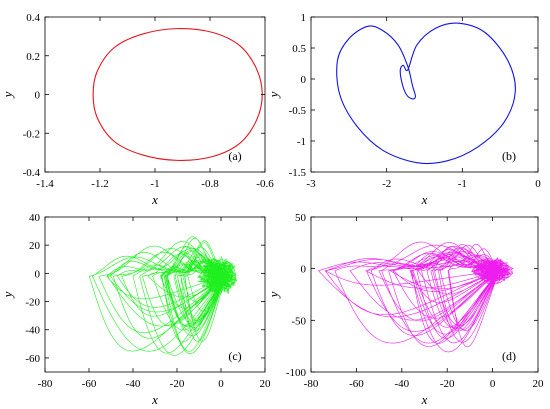  Describe the element at coordinates (33, 57) in the screenshot. I see `y-tick-label: 0.2` at that location.